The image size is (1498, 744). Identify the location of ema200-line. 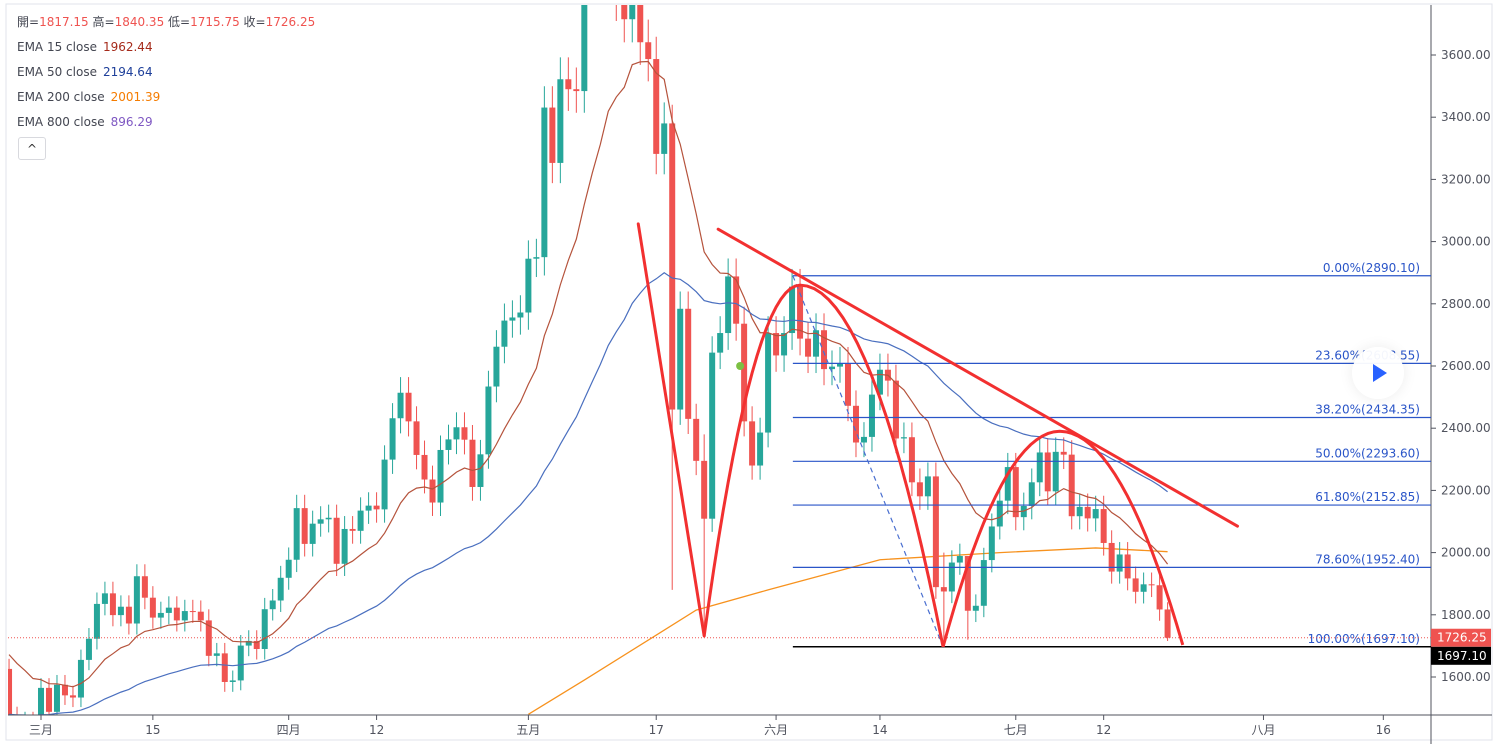
(848, 631).